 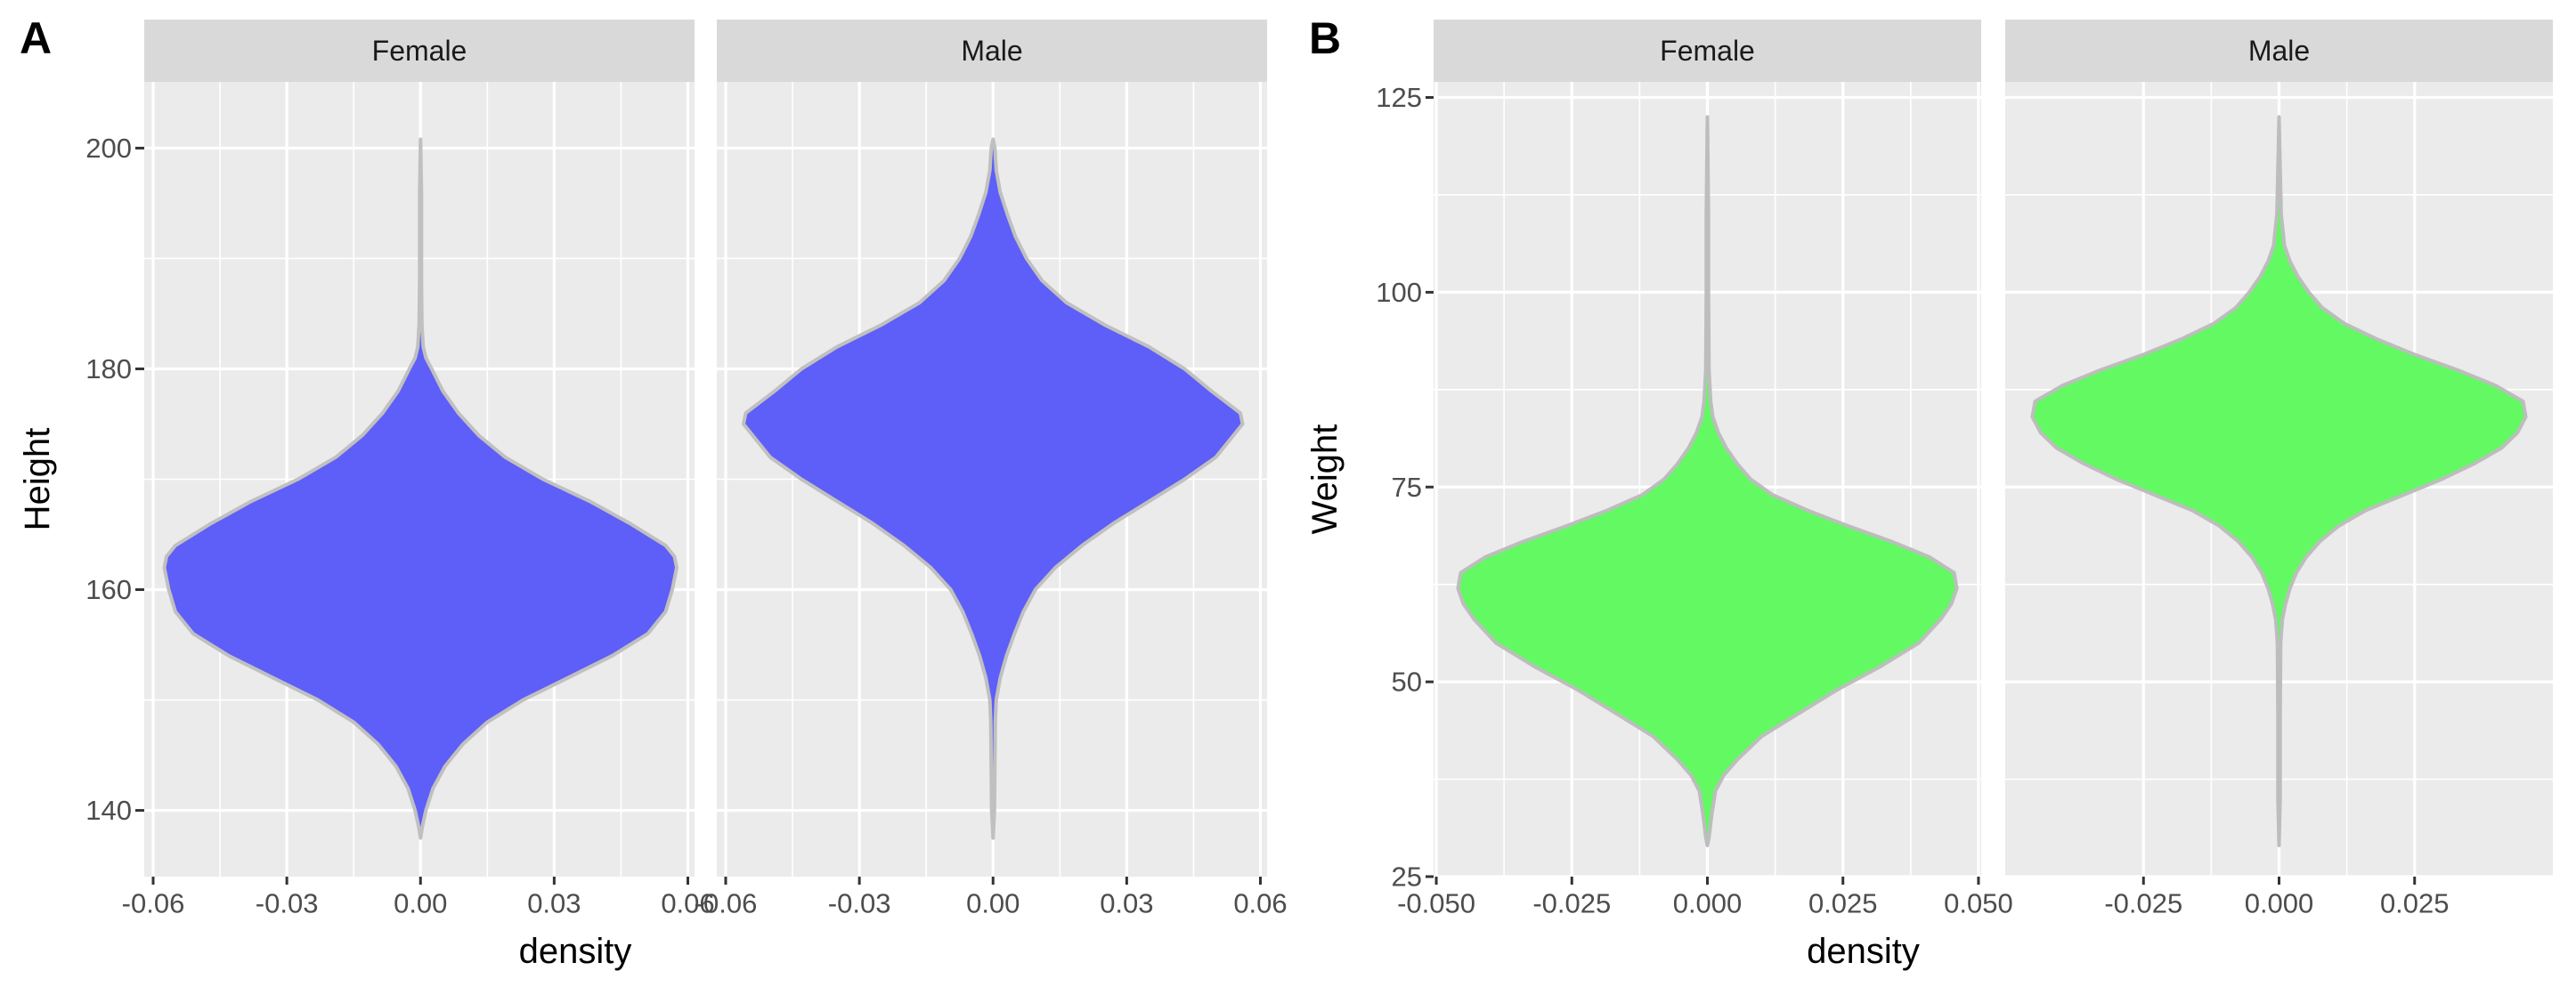 What do you see at coordinates (1407, 487) in the screenshot?
I see `y-tick-label: 75` at bounding box center [1407, 487].